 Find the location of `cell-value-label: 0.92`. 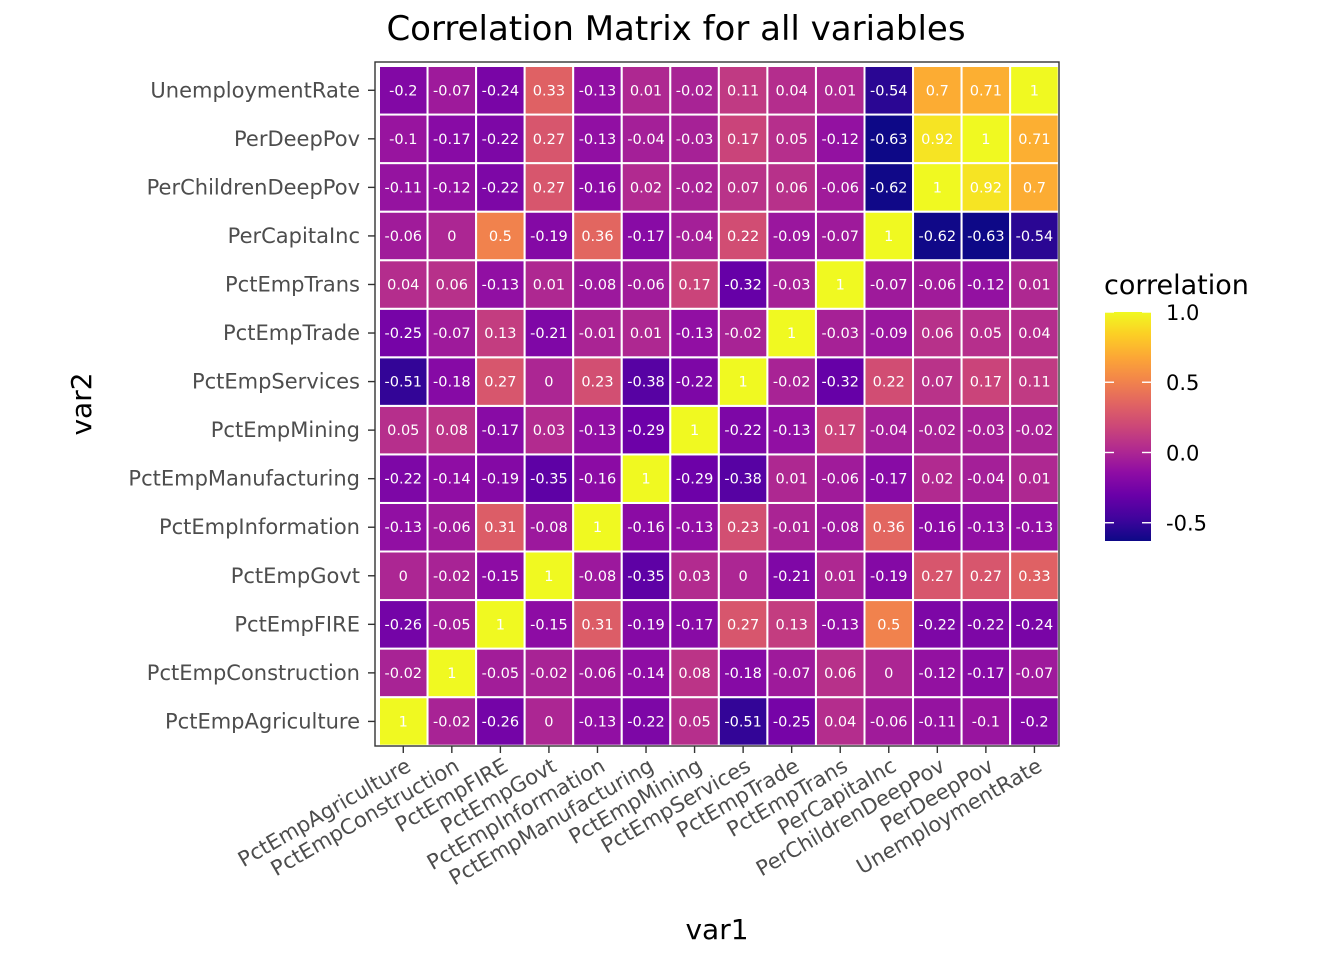

cell-value-label: 0.92 is located at coordinates (937, 140).